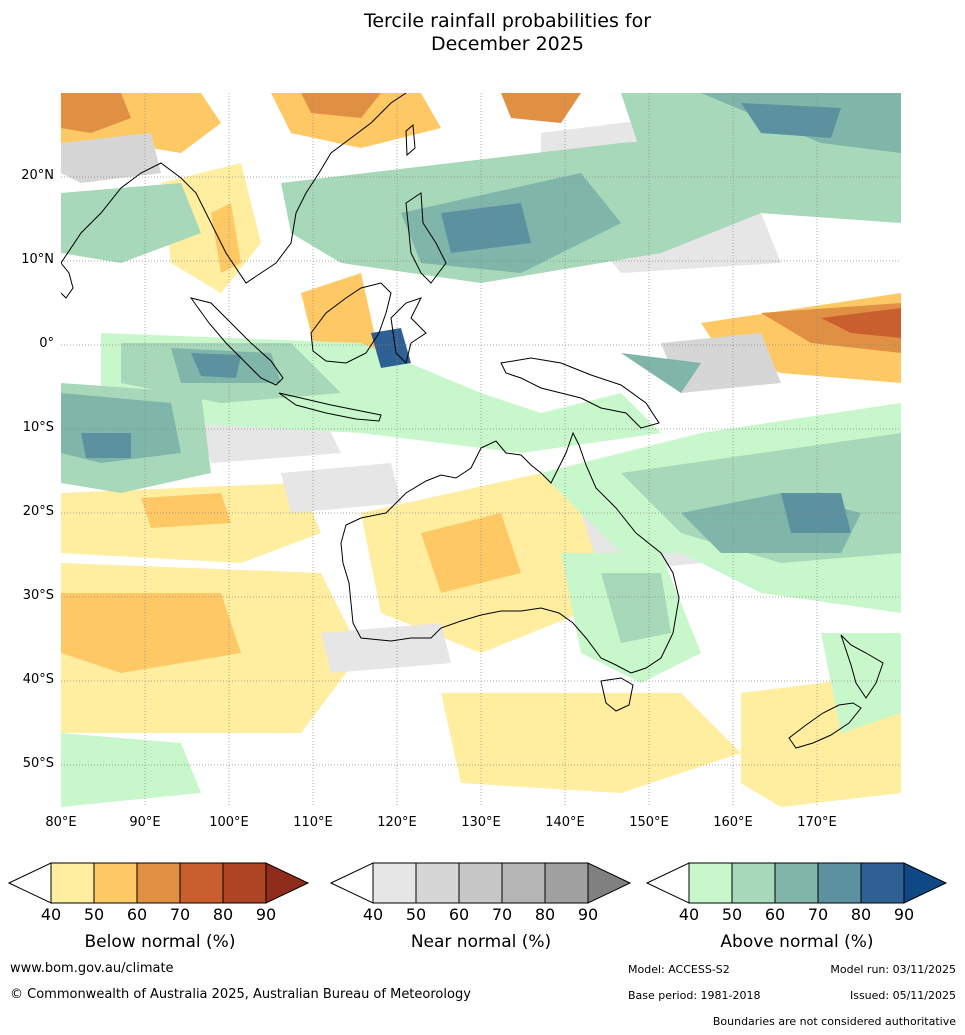 This screenshot has width=965, height=1035. Describe the element at coordinates (51, 914) in the screenshot. I see `below-tick-40: 40` at that location.